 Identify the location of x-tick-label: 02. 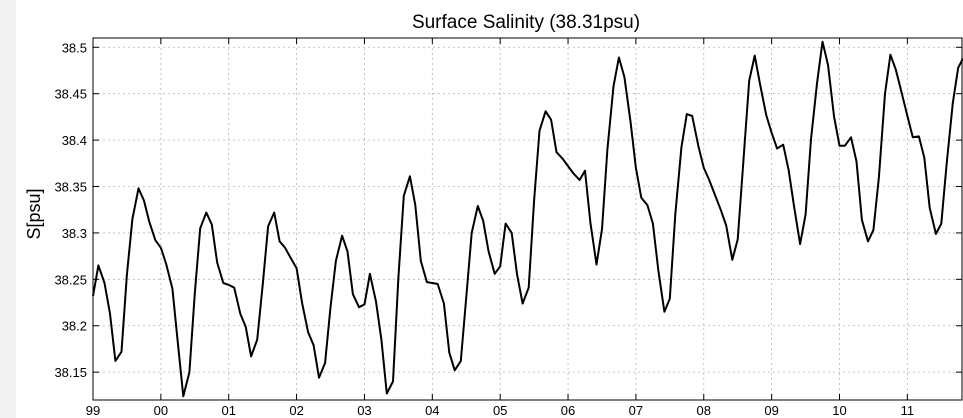
(296, 410).